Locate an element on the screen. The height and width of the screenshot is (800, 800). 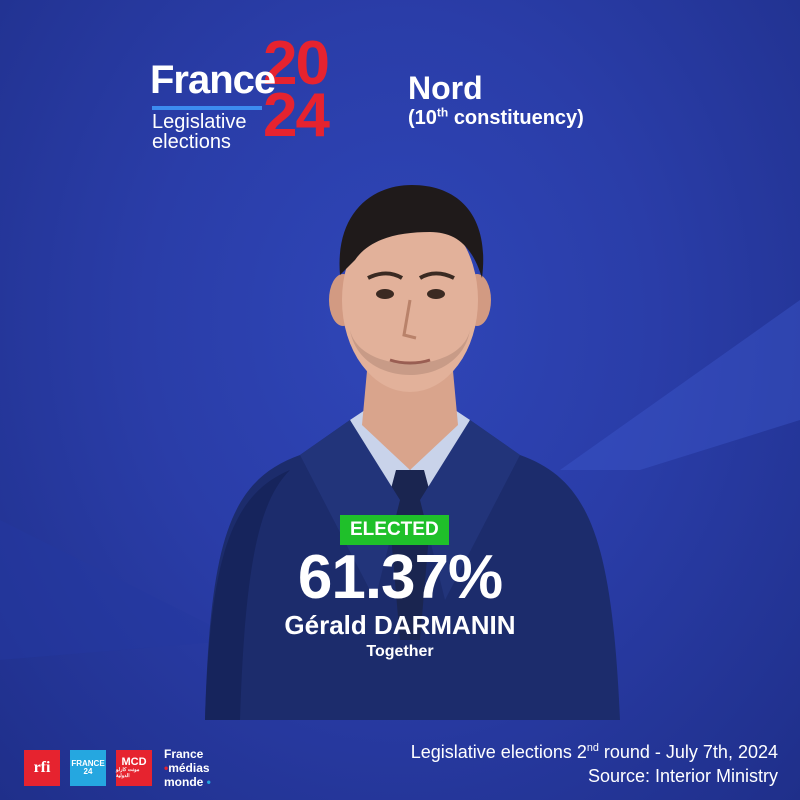
france24-logo: FRANCE 24 is located at coordinates (88, 768).